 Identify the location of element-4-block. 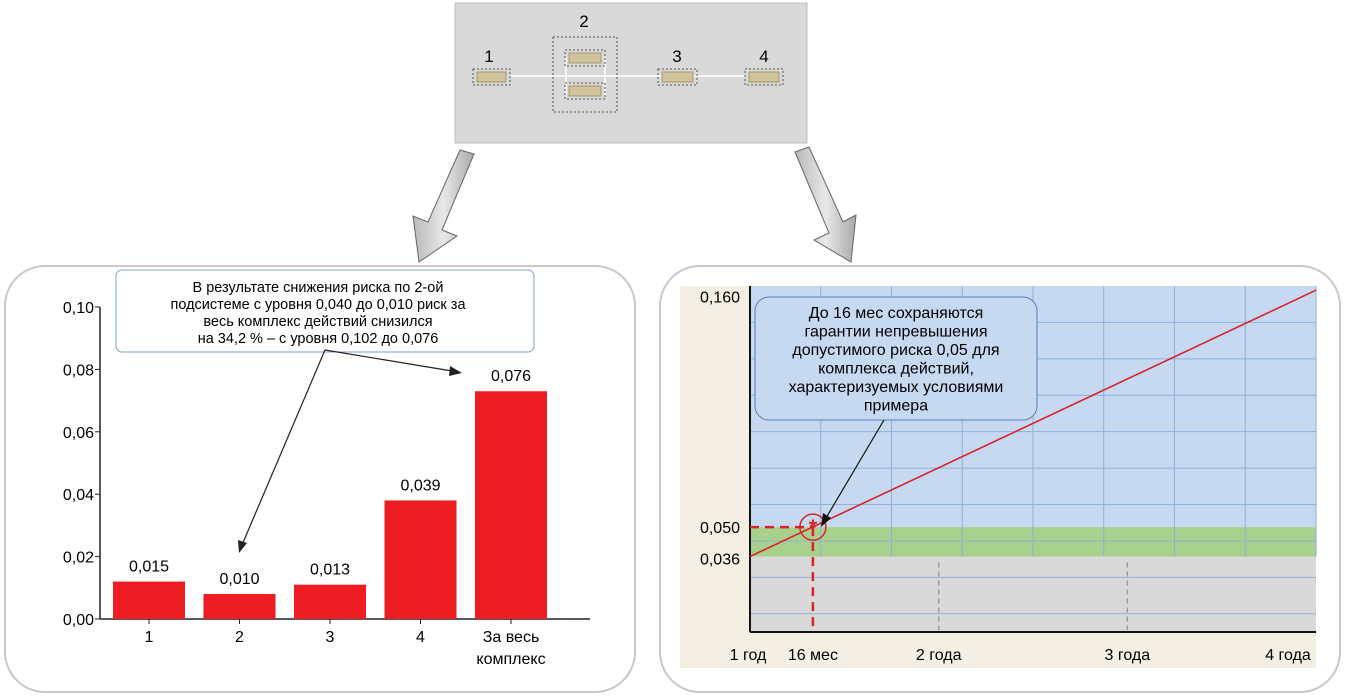
(764, 77).